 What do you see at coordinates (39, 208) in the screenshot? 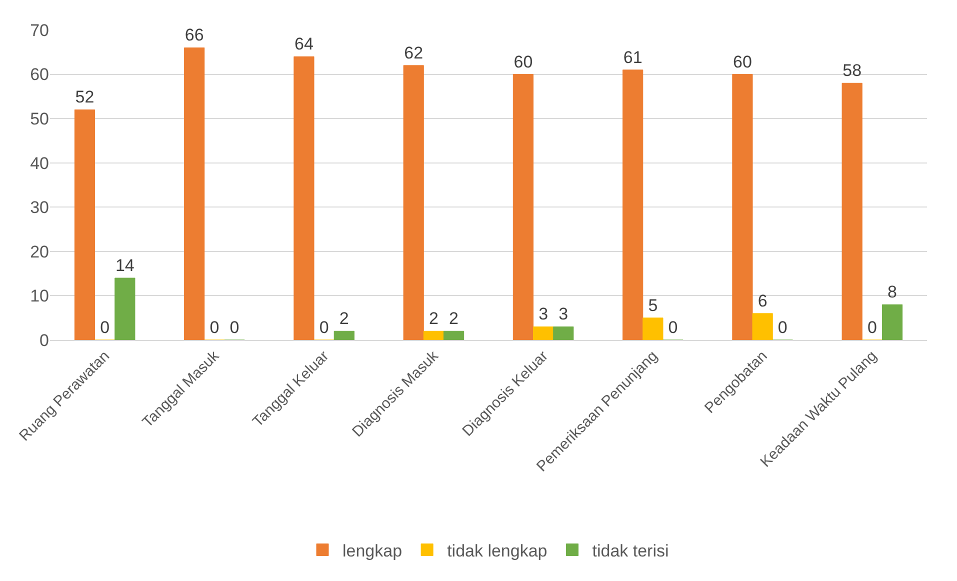
I see `y-tick-label: 30` at bounding box center [39, 208].